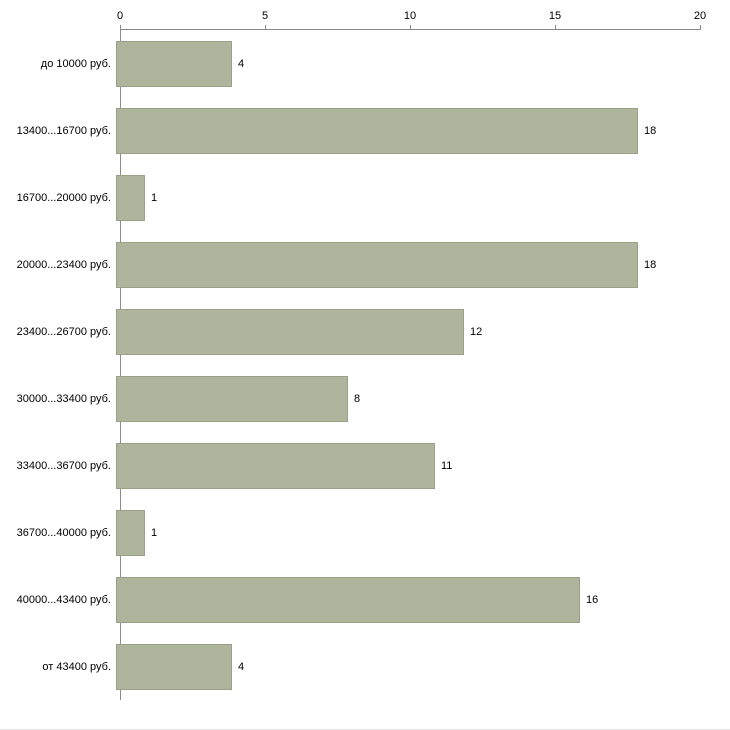  Describe the element at coordinates (357, 398) in the screenshot. I see `value-label: 8` at that location.